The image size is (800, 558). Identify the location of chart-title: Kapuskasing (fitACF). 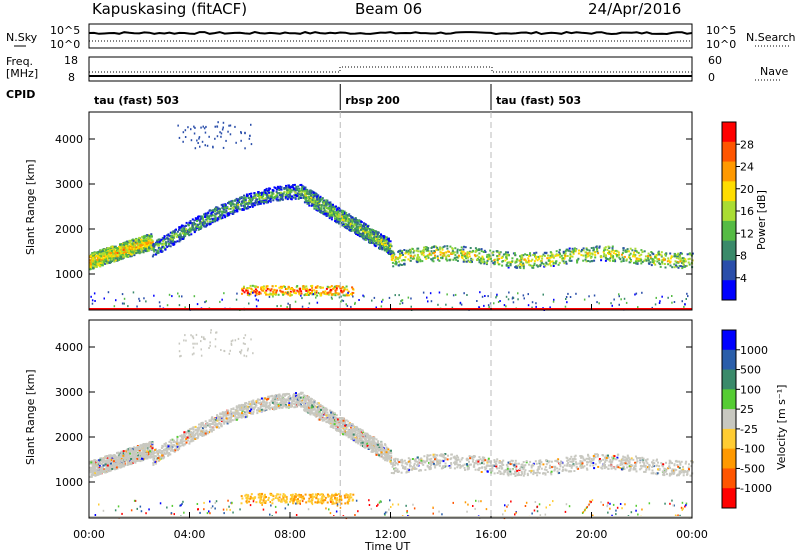
(169, 9).